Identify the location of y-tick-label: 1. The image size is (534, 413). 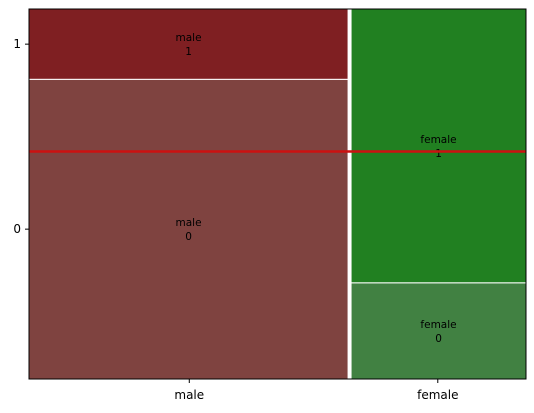
(17, 44).